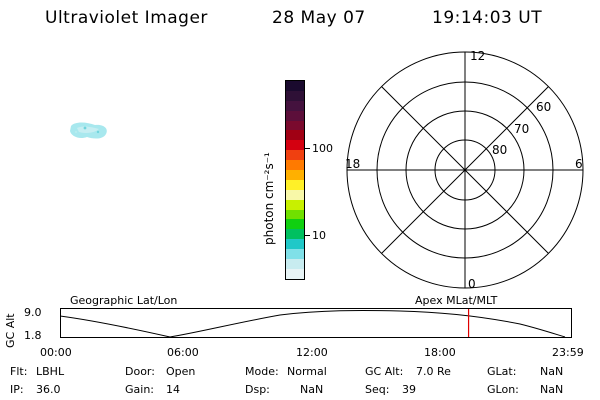 The image size is (600, 400). What do you see at coordinates (502, 371) in the screenshot?
I see `glat-label: GLat:` at bounding box center [502, 371].